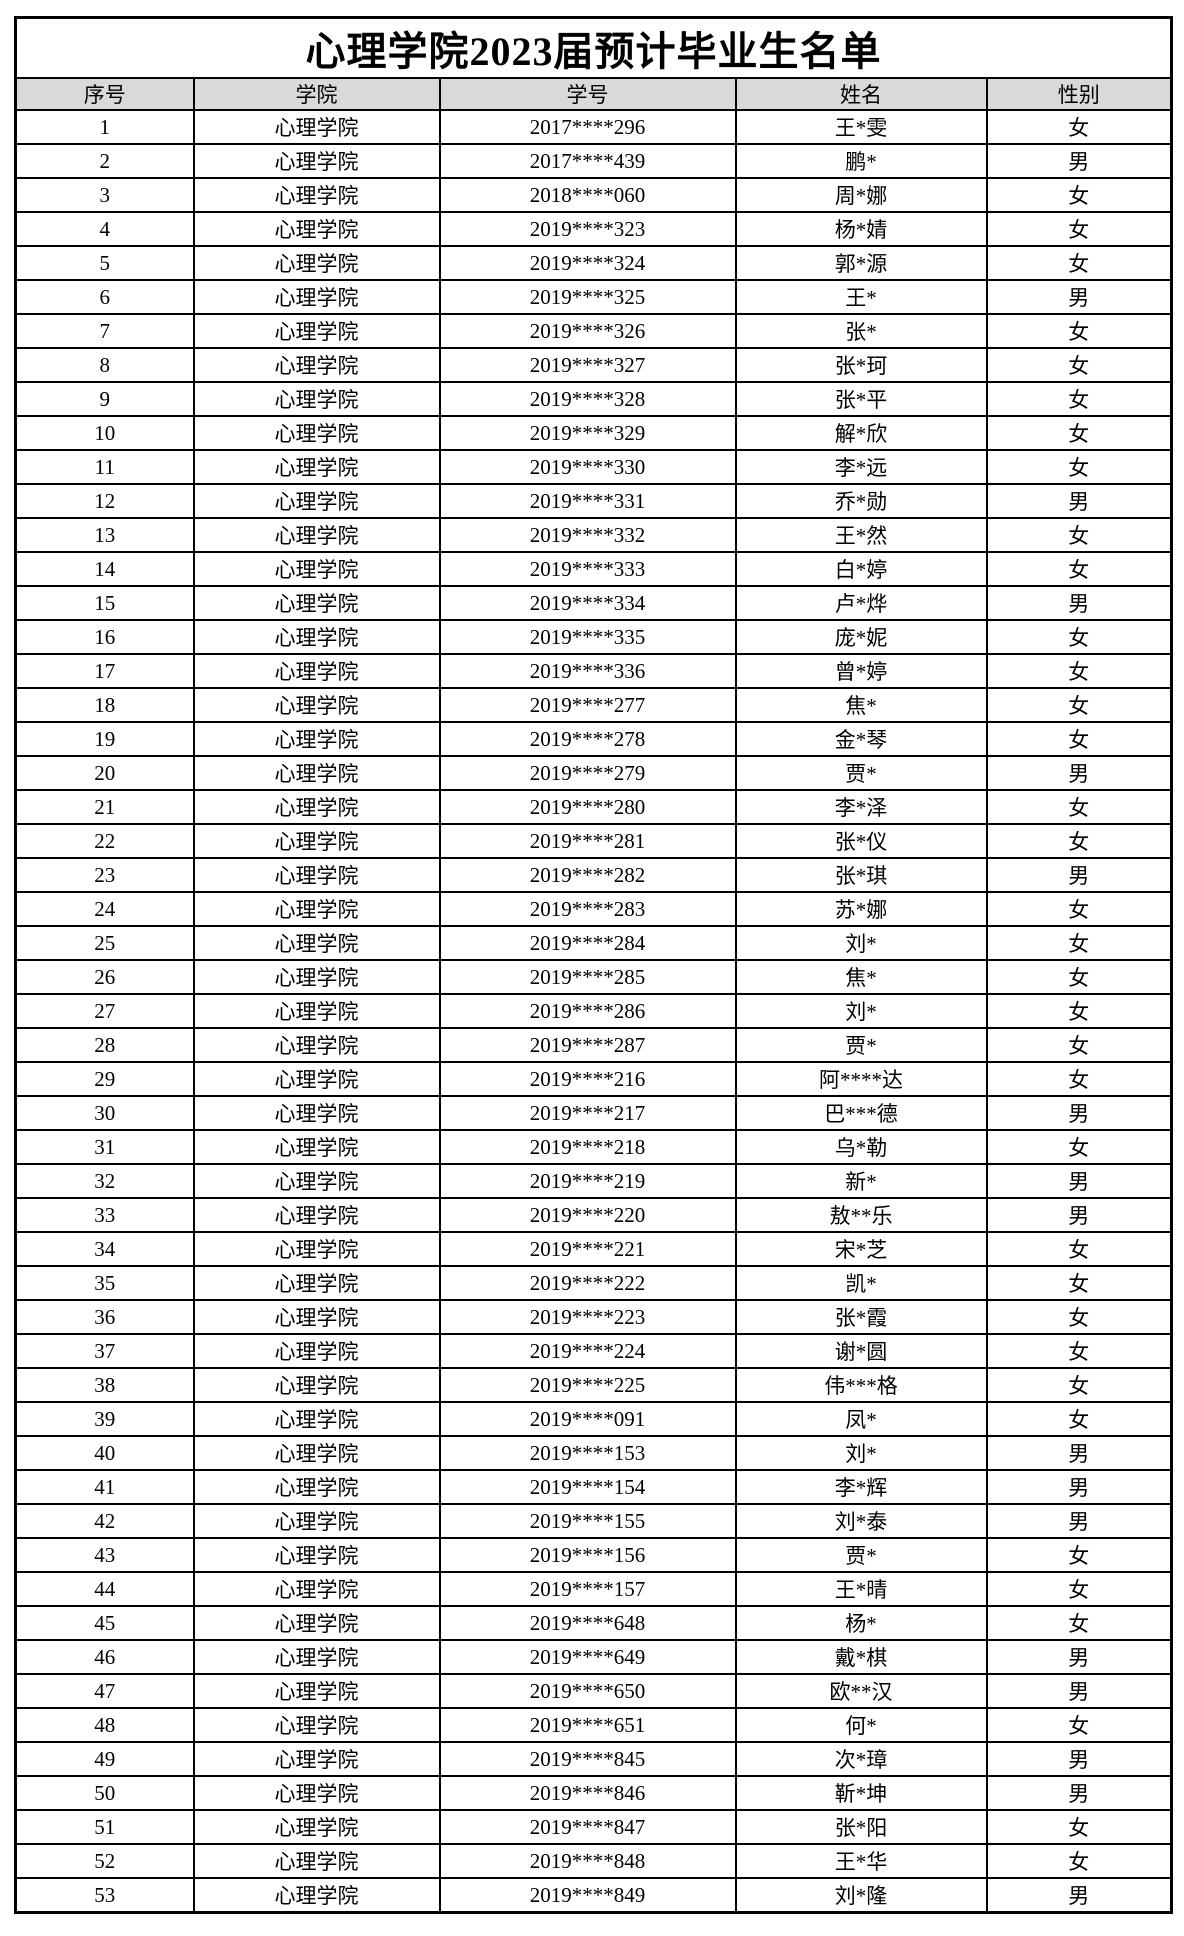 Image resolution: width=1184 pixels, height=1936 pixels. What do you see at coordinates (861, 603) in the screenshot?
I see `cell-name: 卢*烨` at bounding box center [861, 603].